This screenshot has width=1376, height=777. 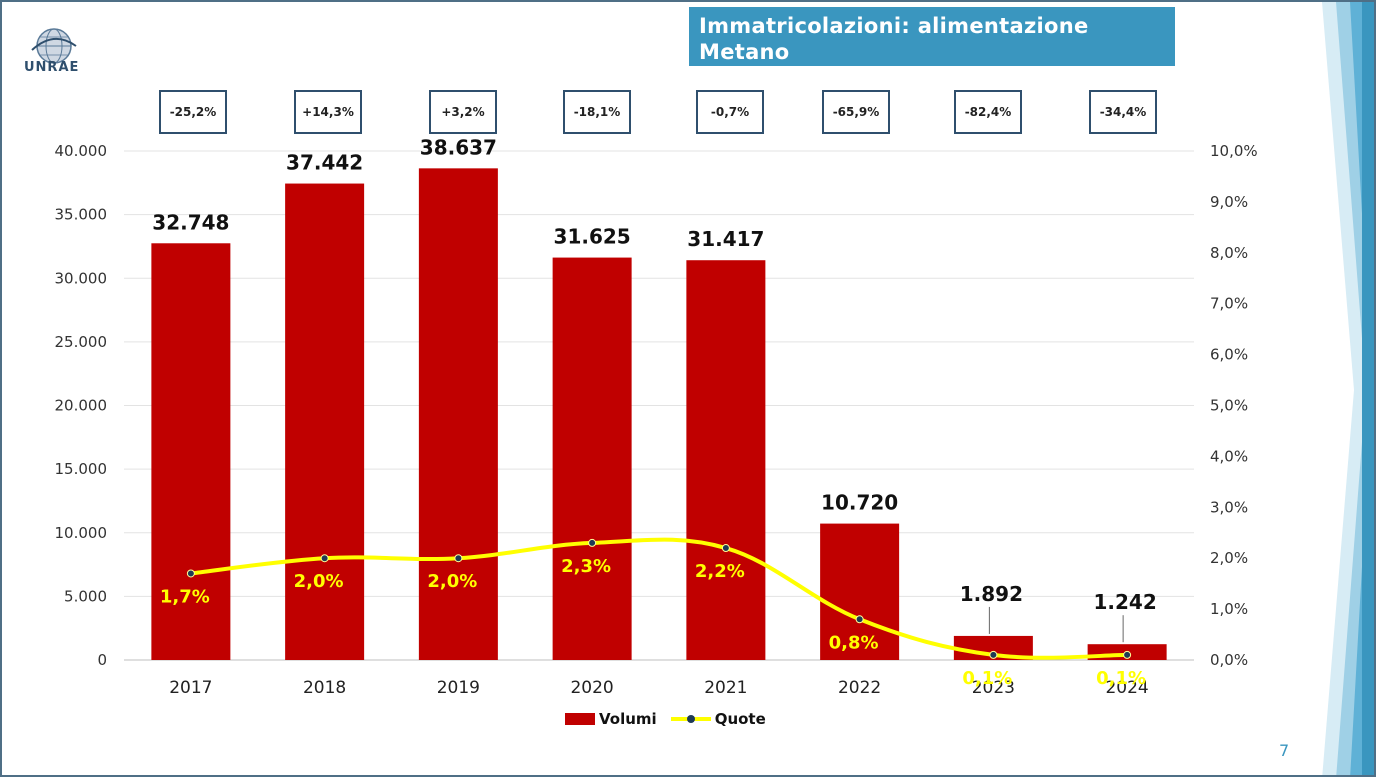 I want to click on bar-value-label: 1.892, so click(x=991, y=594).